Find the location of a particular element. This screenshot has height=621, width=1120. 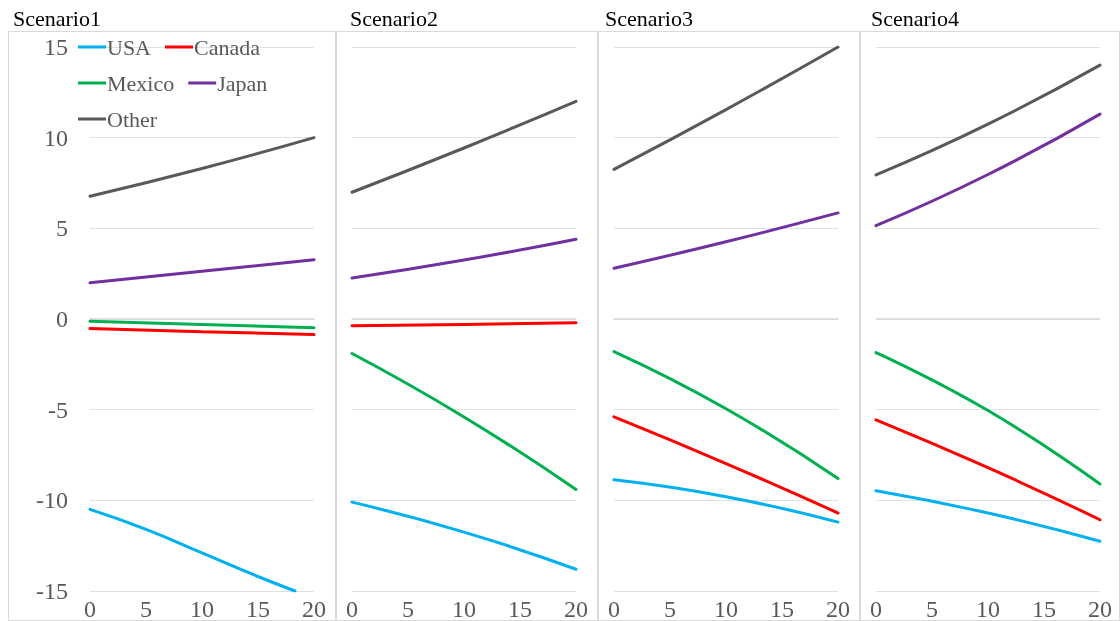

chart-title: Scenario3 is located at coordinates (649, 18).